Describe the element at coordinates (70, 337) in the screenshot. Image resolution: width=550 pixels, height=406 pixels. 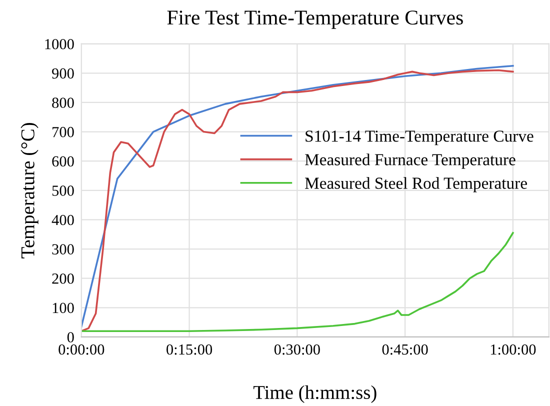
I see `y-tick-label: 0` at that location.